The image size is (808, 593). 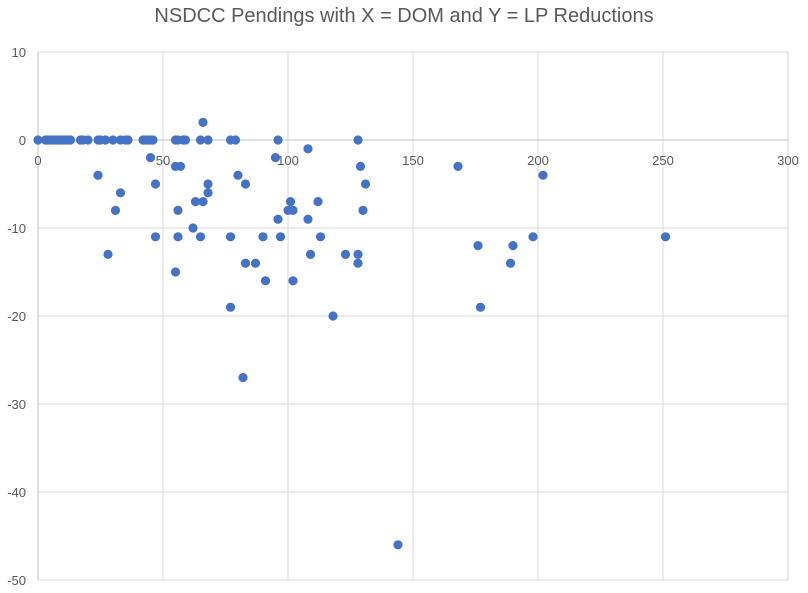 What do you see at coordinates (788, 160) in the screenshot?
I see `x-tick-label: 300` at bounding box center [788, 160].